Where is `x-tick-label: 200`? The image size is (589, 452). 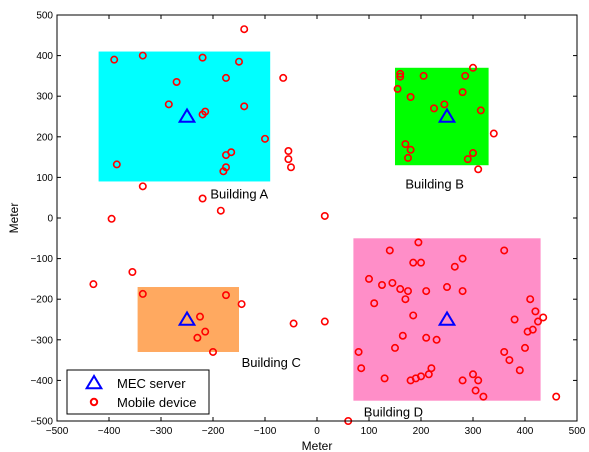
x-tick-label: 200 is located at coordinates (421, 431).